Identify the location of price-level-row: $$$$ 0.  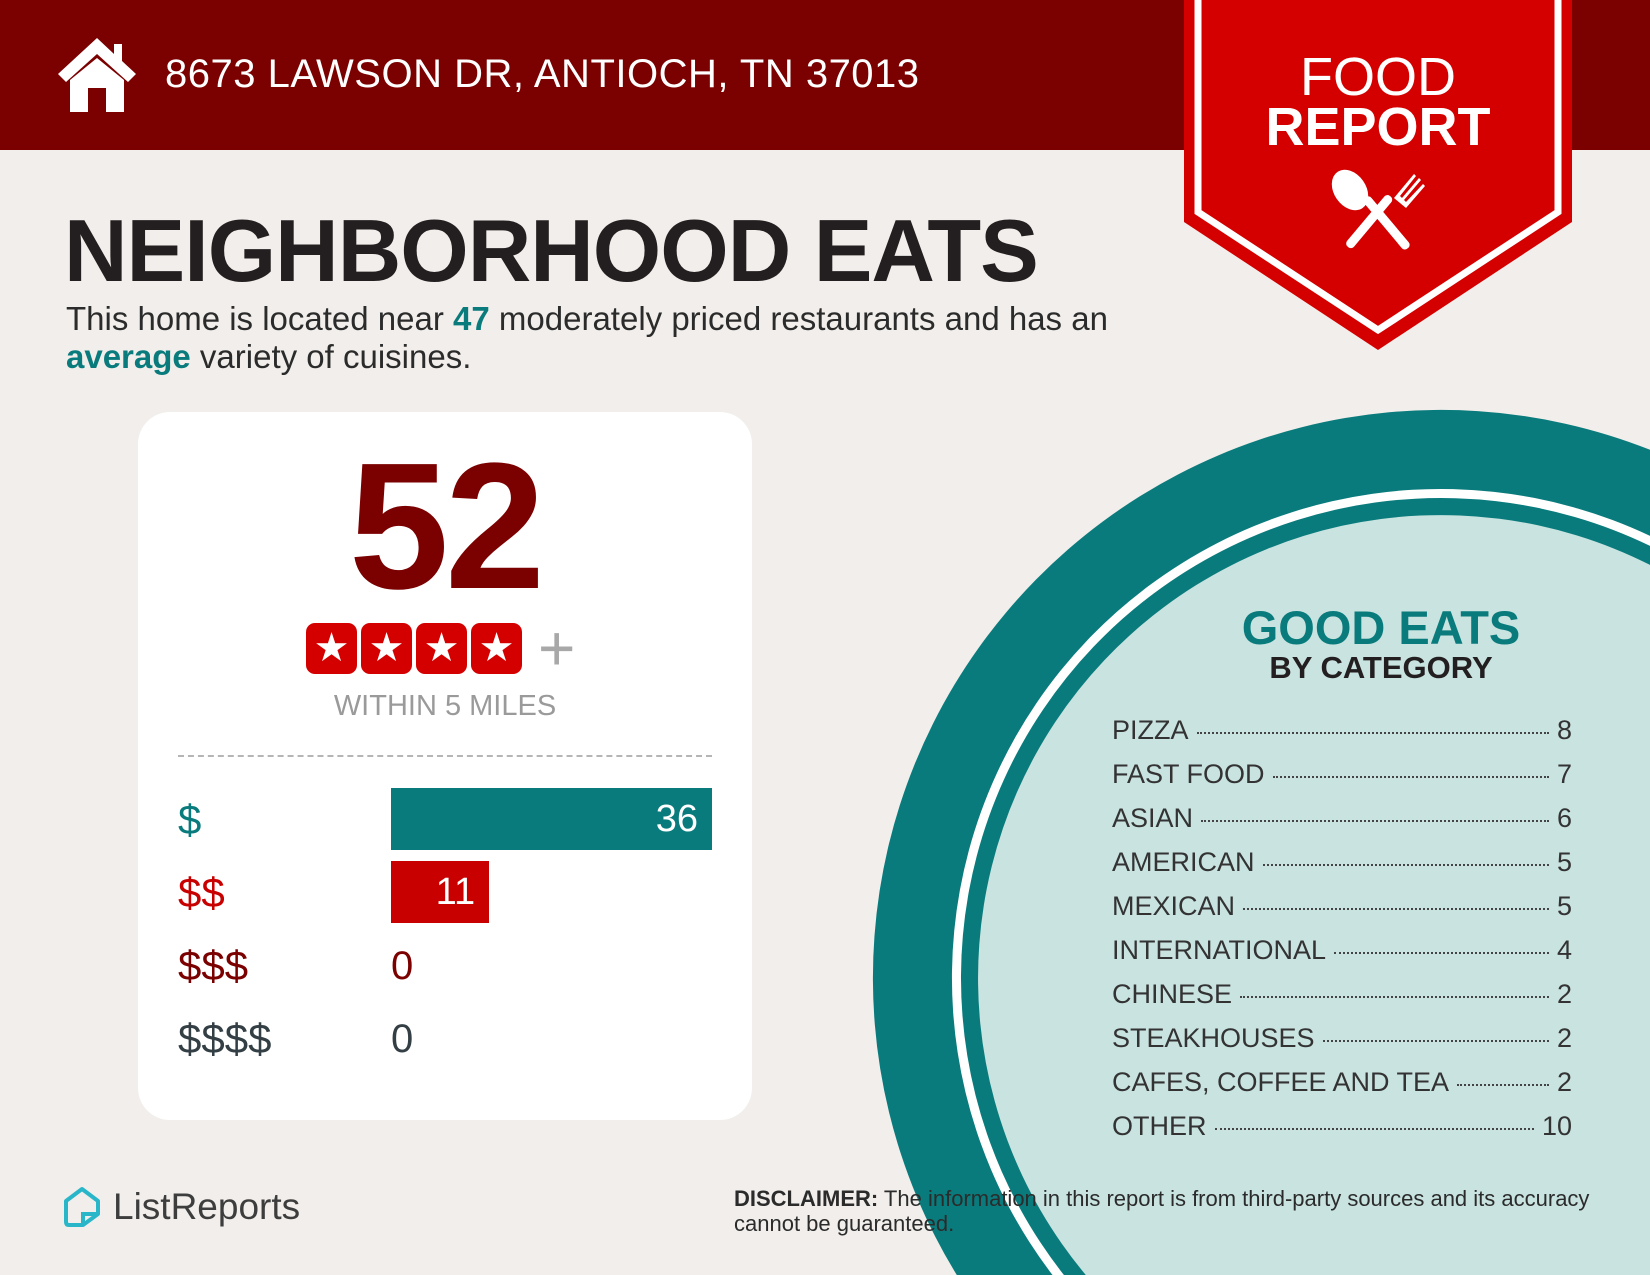
(445, 1038).